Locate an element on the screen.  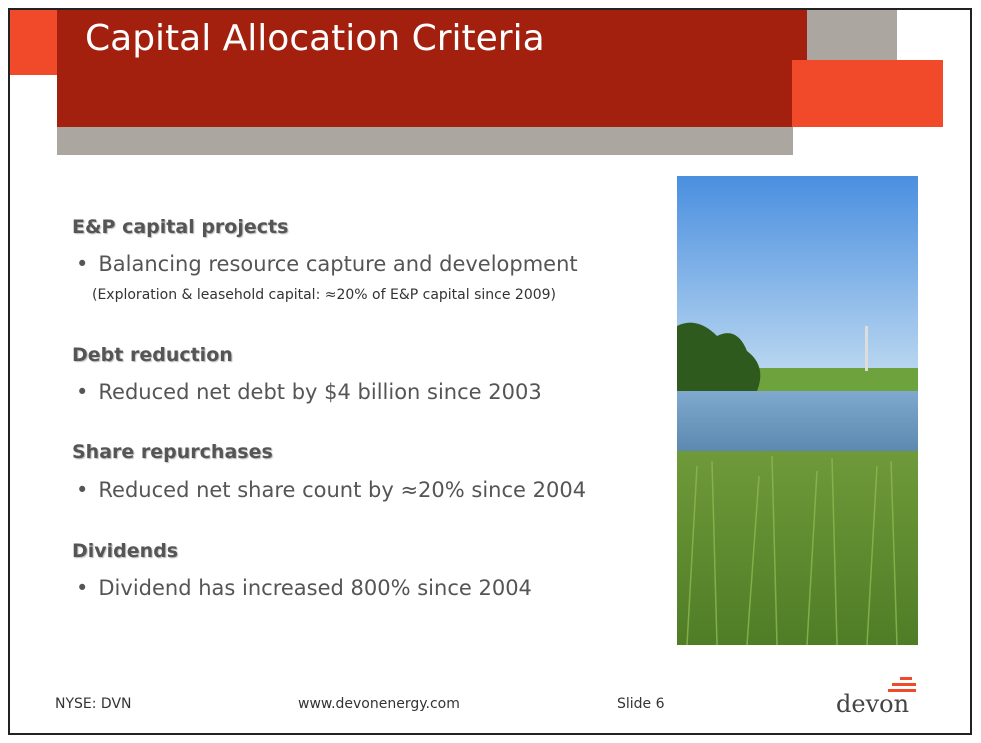
footer-ticker: NYSE: DVN is located at coordinates (93, 704).